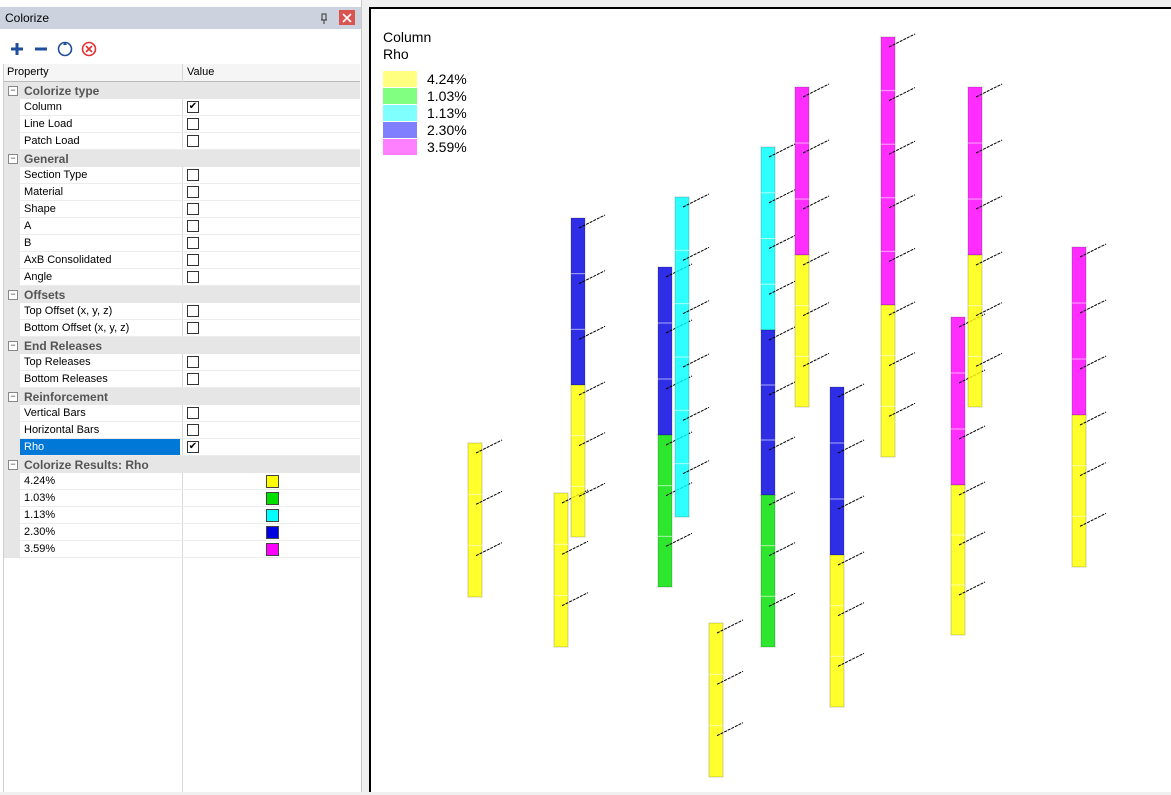 The width and height of the screenshot is (1171, 795). Describe the element at coordinates (182, 175) in the screenshot. I see `property-row: Section Type` at that location.